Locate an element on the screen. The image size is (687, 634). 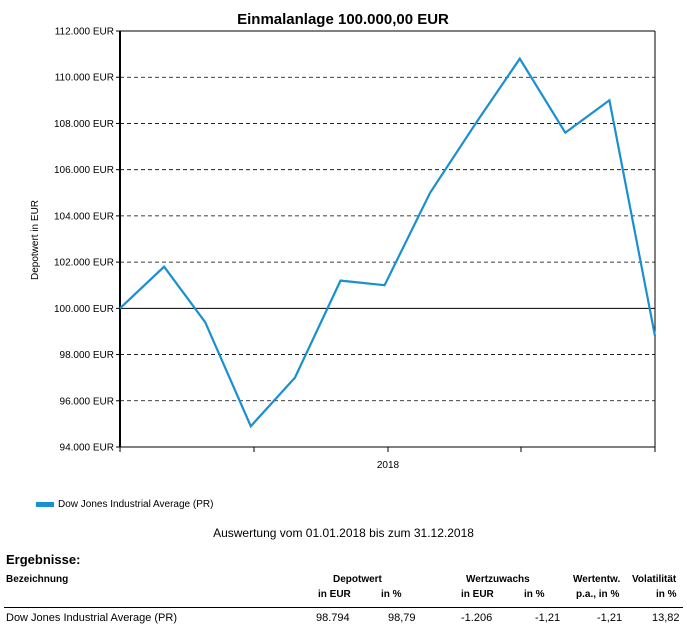
y-tick-label: 104.000 EUR is located at coordinates (84, 216).